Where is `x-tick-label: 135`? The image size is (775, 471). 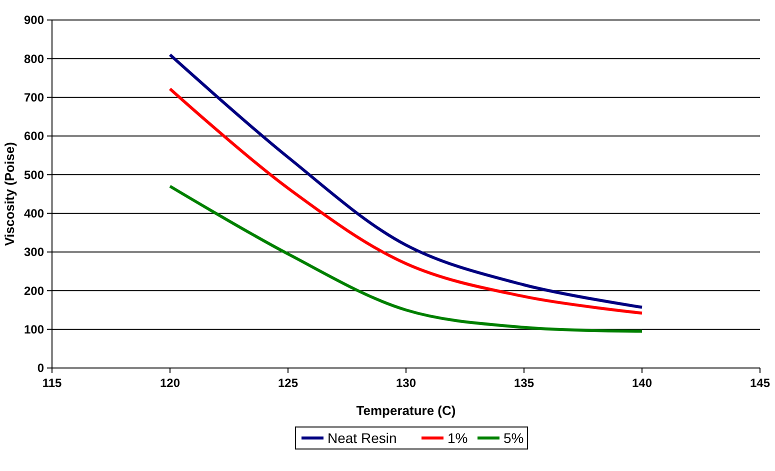 x-tick-label: 135 is located at coordinates (524, 383).